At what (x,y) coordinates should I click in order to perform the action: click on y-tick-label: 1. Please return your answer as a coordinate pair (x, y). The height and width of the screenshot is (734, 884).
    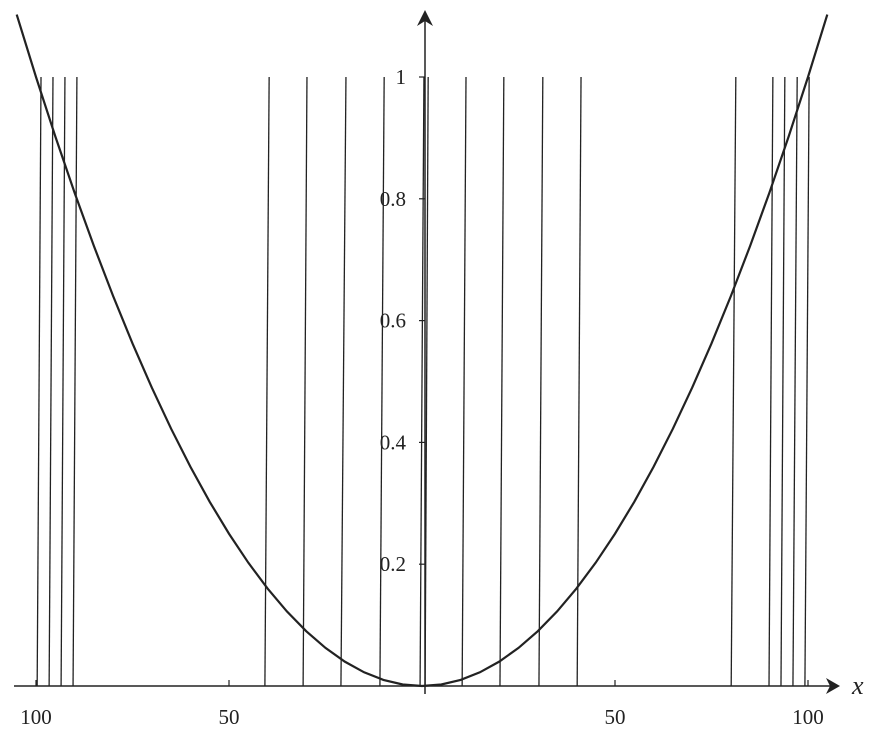
    Looking at the image, I should click on (401, 77).